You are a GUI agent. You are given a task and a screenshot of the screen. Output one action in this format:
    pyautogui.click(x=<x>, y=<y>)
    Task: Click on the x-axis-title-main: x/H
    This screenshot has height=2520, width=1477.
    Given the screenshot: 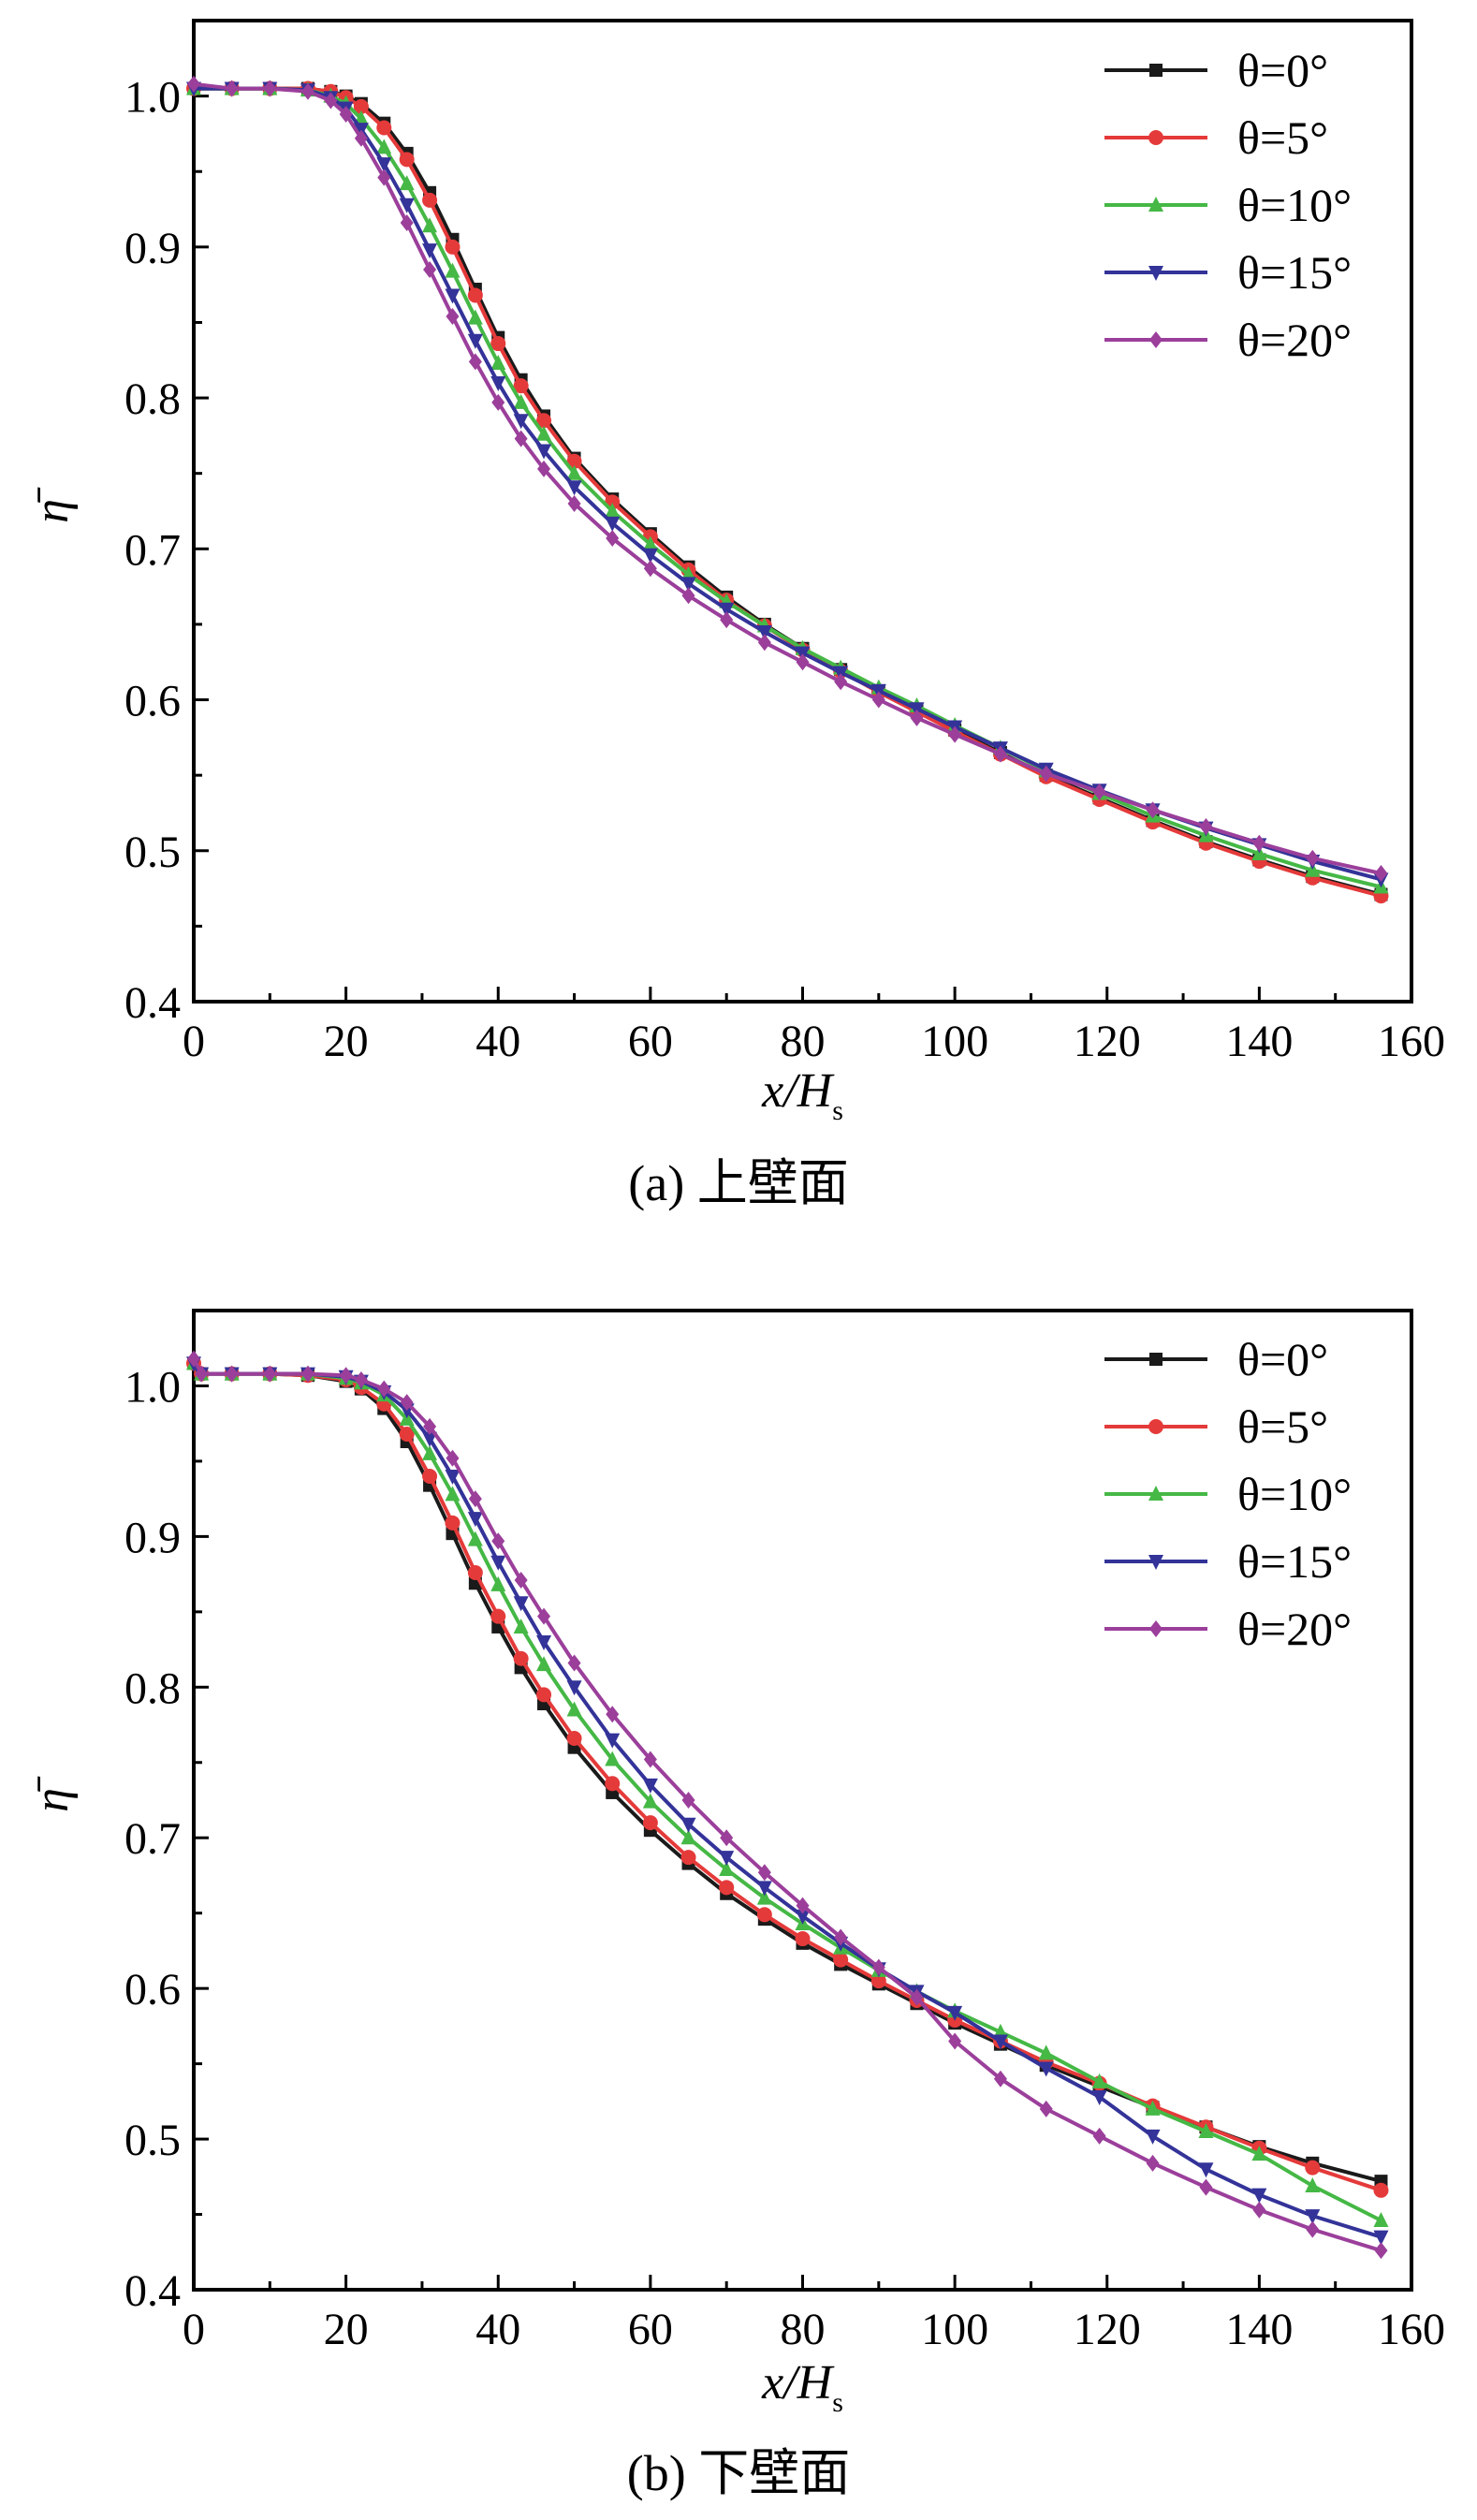 What is the action you would take?
    pyautogui.click(x=798, y=2383)
    